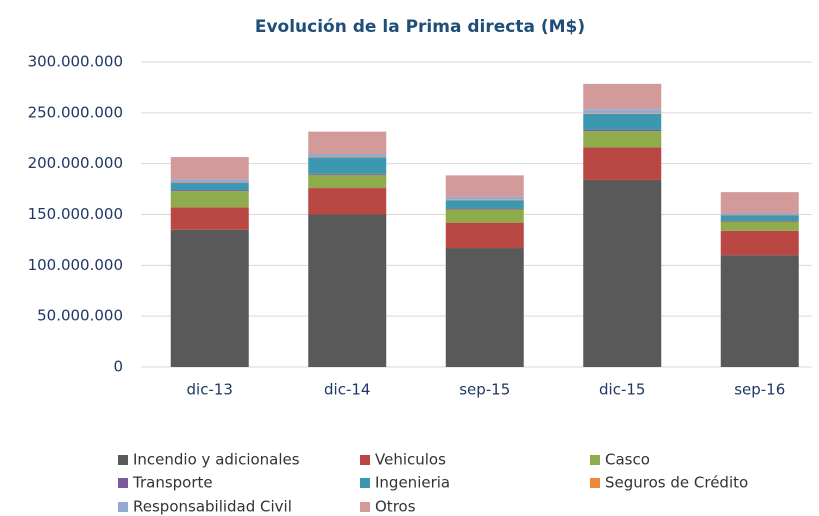 This screenshot has height=516, width=819. What do you see at coordinates (80, 316) in the screenshot?
I see `y-tick-label: 50.000.000` at bounding box center [80, 316].